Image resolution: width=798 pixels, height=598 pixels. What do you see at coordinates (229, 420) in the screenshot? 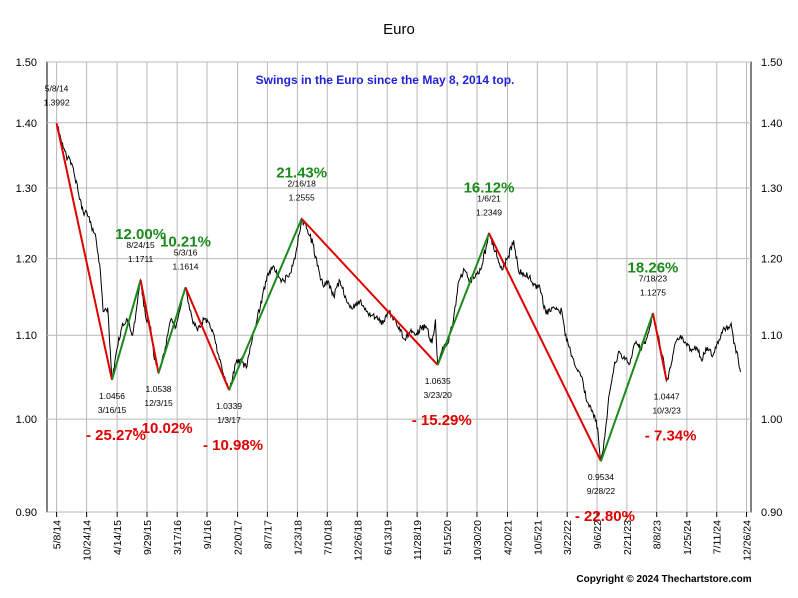
I see `point-label-date: 1/3/17` at bounding box center [229, 420].